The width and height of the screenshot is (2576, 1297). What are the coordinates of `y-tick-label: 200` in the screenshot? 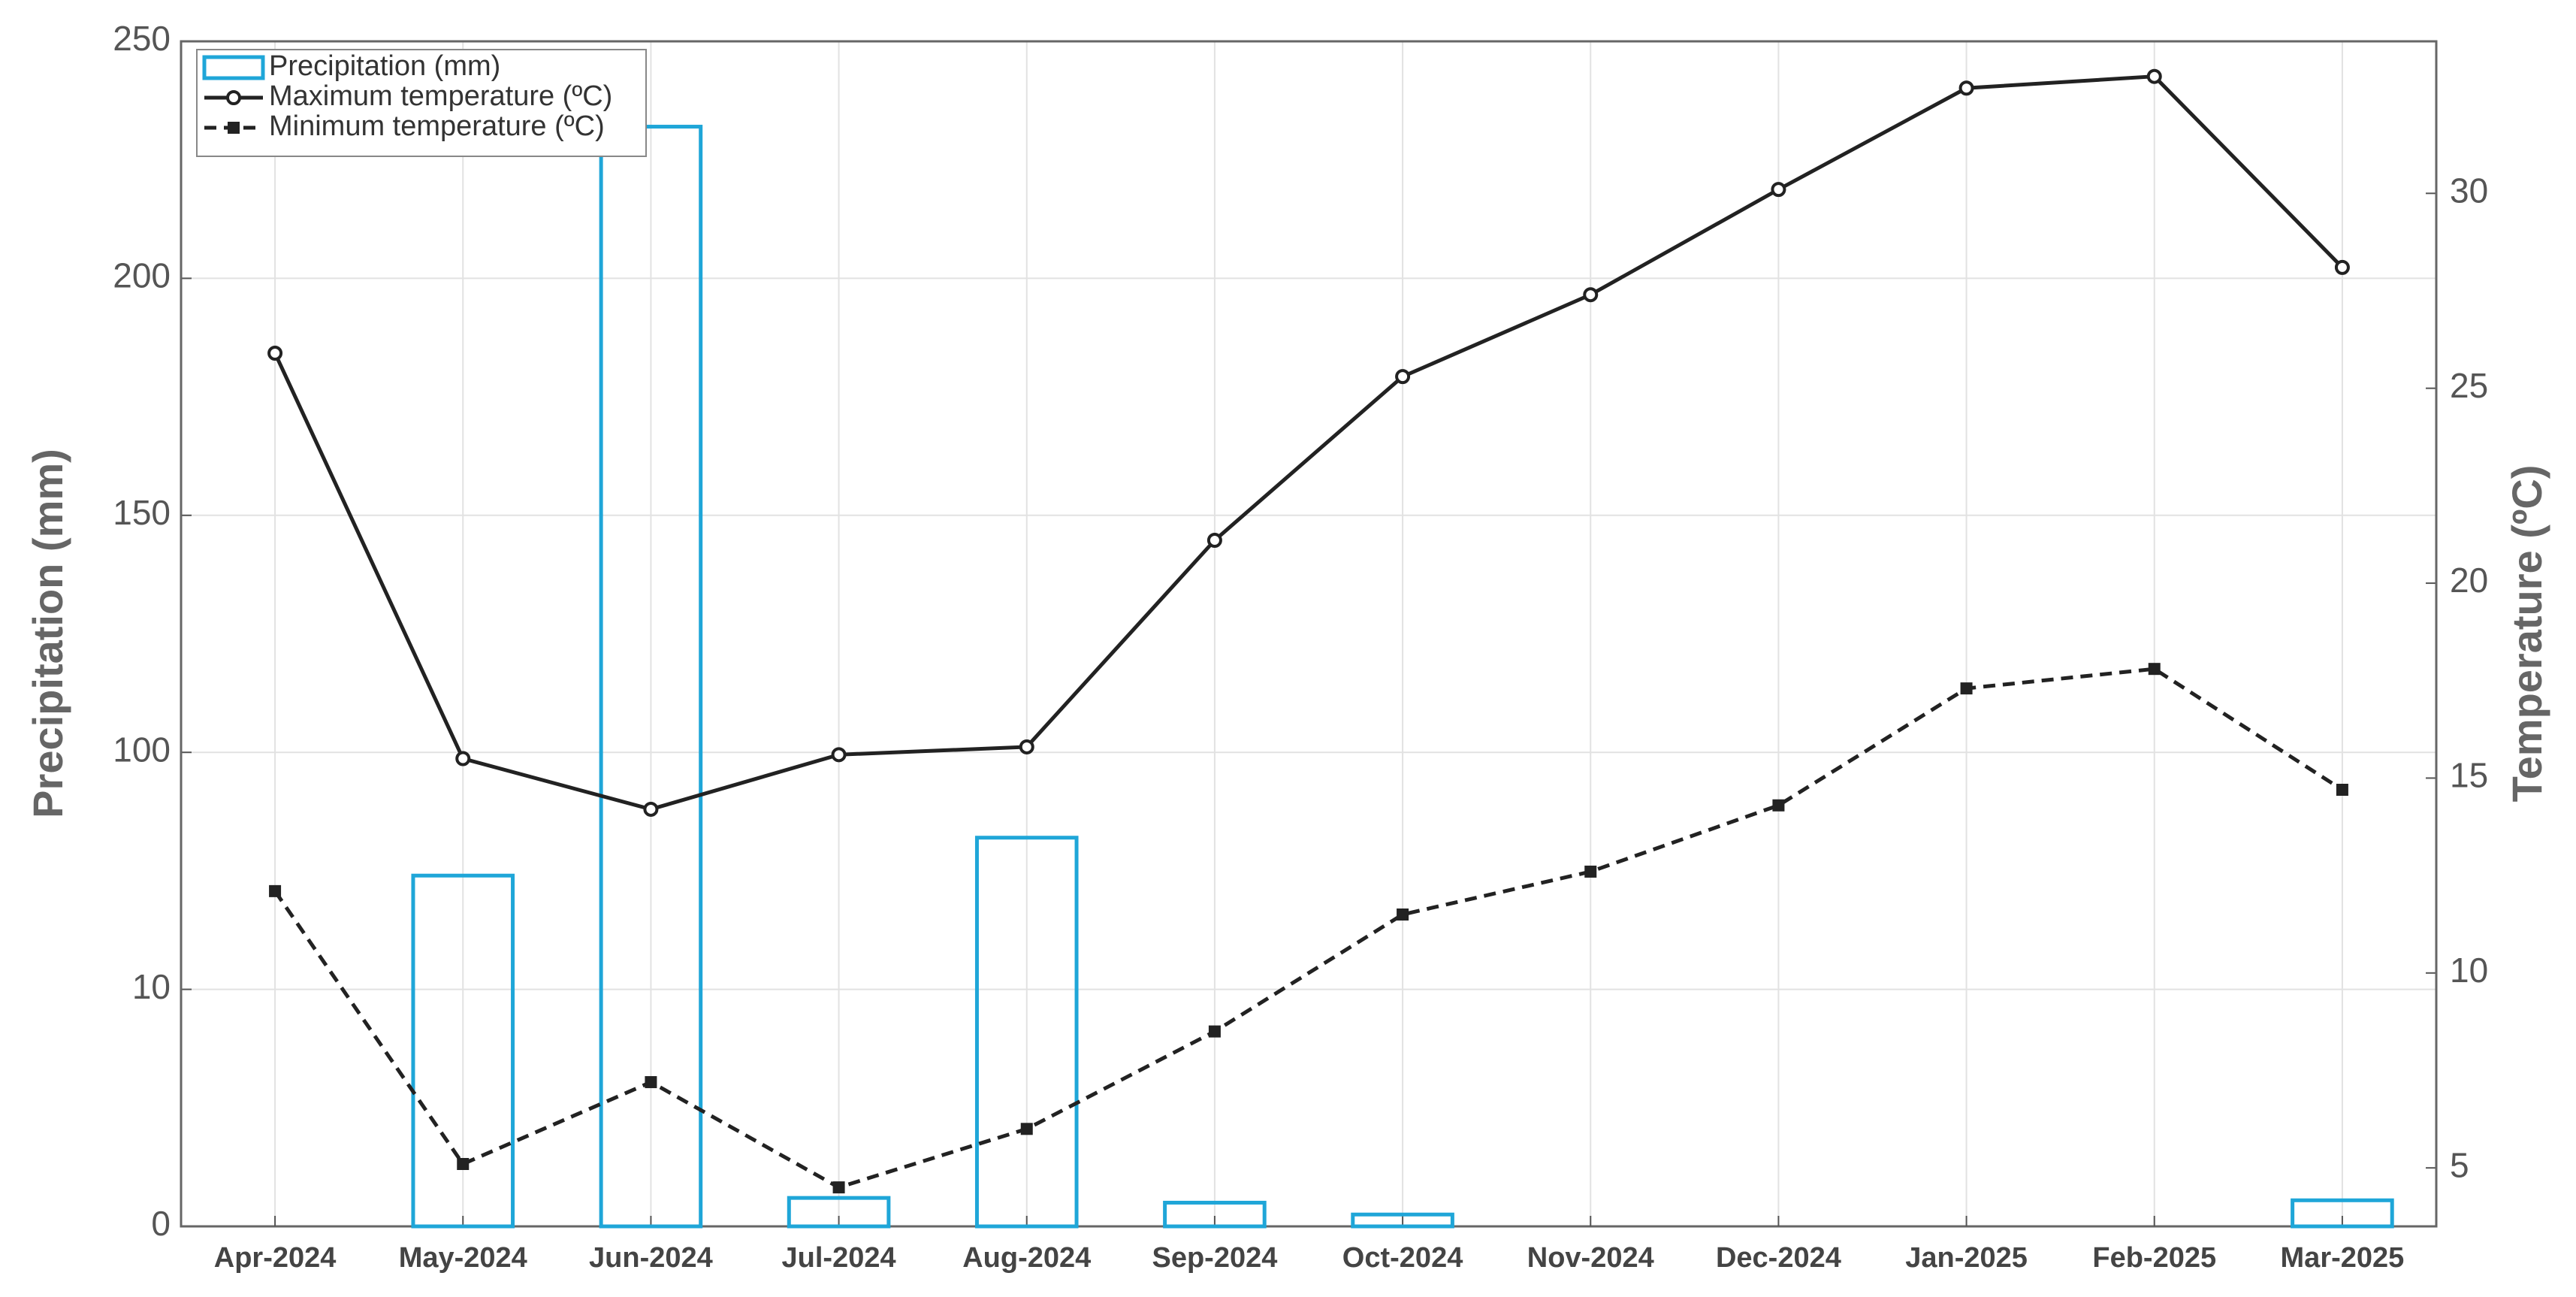 It's located at (142, 276).